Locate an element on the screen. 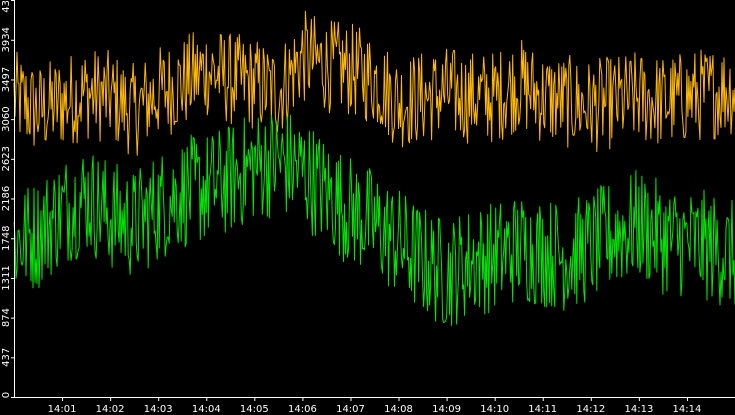  x-tick-label: 14:10 is located at coordinates (494, 409).